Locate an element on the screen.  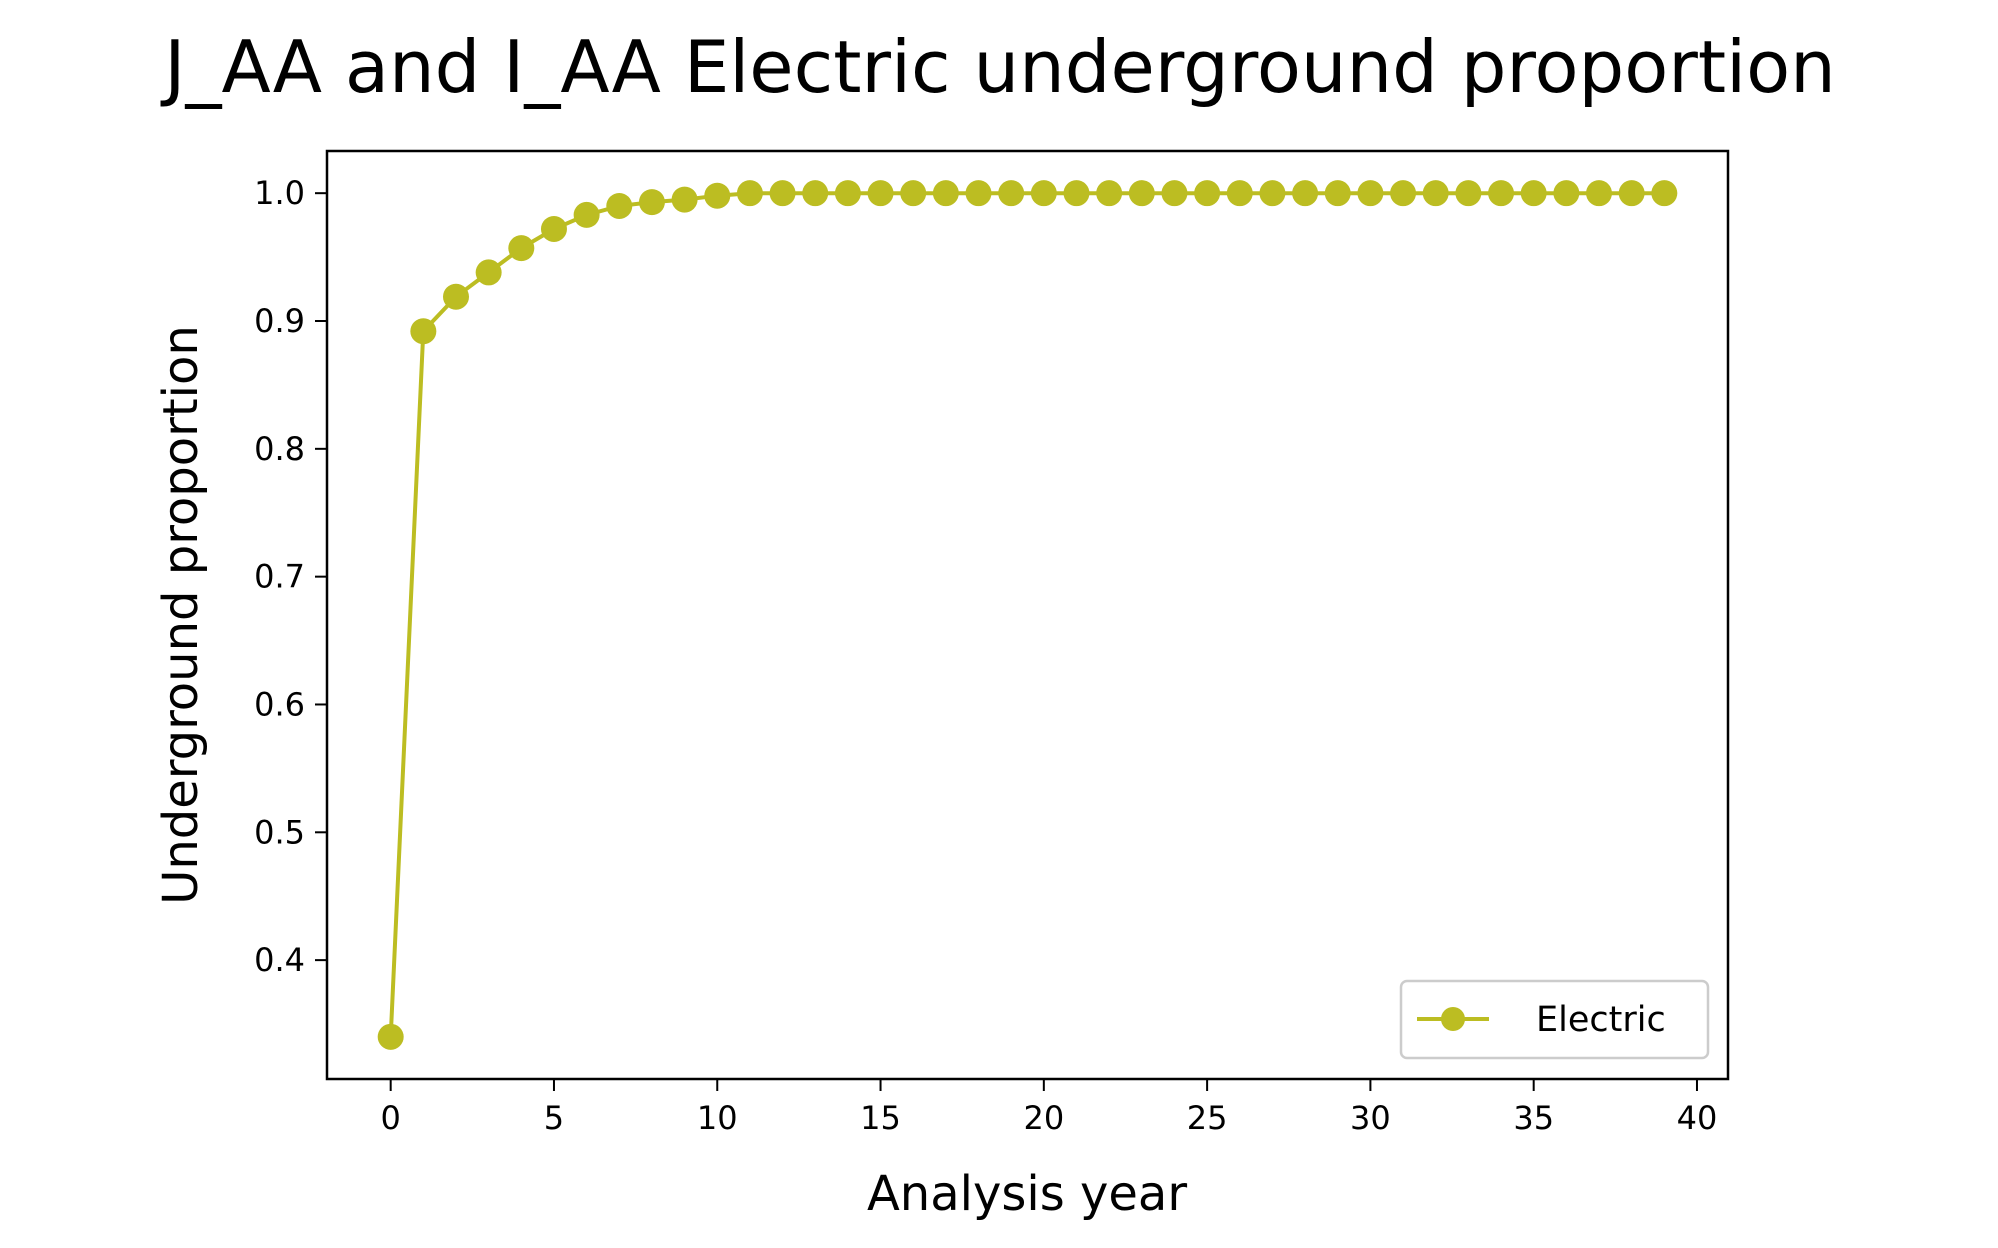
legend-box is located at coordinates (1554, 1019).